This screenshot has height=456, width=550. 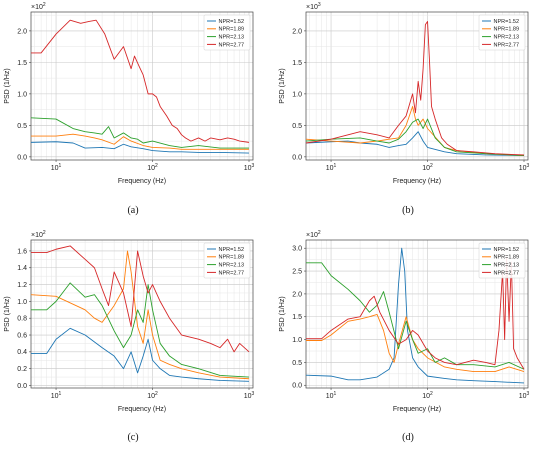 What do you see at coordinates (22, 335) in the screenshot?
I see `y-tick-label: 0.6` at bounding box center [22, 335].